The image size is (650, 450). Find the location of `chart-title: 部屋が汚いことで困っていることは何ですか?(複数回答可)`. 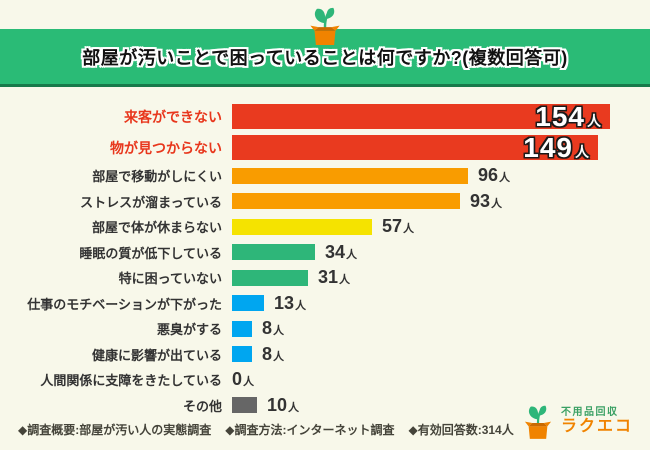

chart-title: 部屋が汚いことで困っていることは何ですか?(複数回答可) is located at coordinates (325, 57).